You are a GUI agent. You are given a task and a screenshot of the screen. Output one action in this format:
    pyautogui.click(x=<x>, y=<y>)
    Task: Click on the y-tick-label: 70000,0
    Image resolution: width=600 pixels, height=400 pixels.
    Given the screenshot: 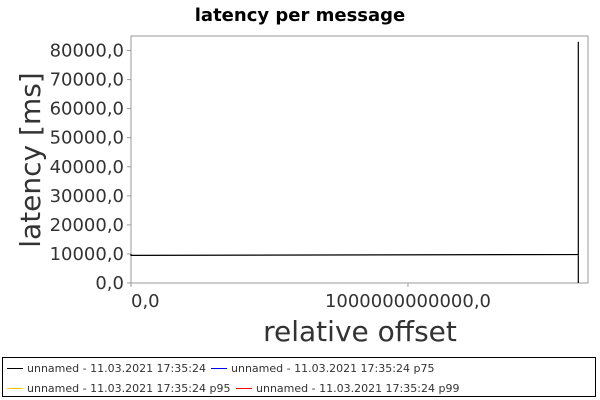 What is the action you would take?
    pyautogui.click(x=87, y=80)
    